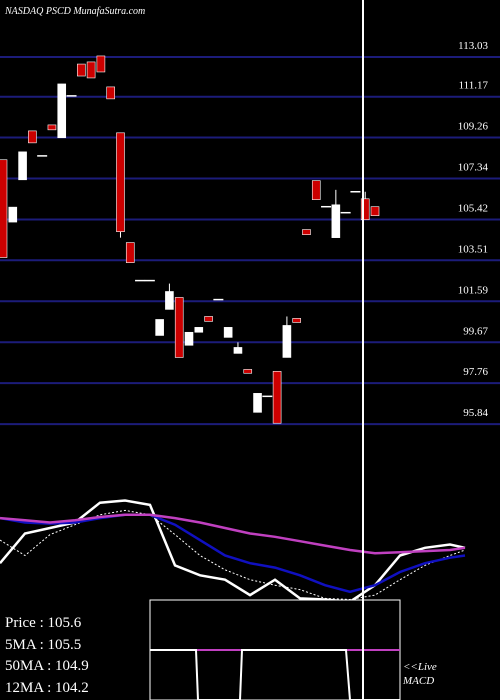 The width and height of the screenshot is (500, 700). Describe the element at coordinates (47, 688) in the screenshot. I see `info-12ma: 12MA : 104.2` at that location.